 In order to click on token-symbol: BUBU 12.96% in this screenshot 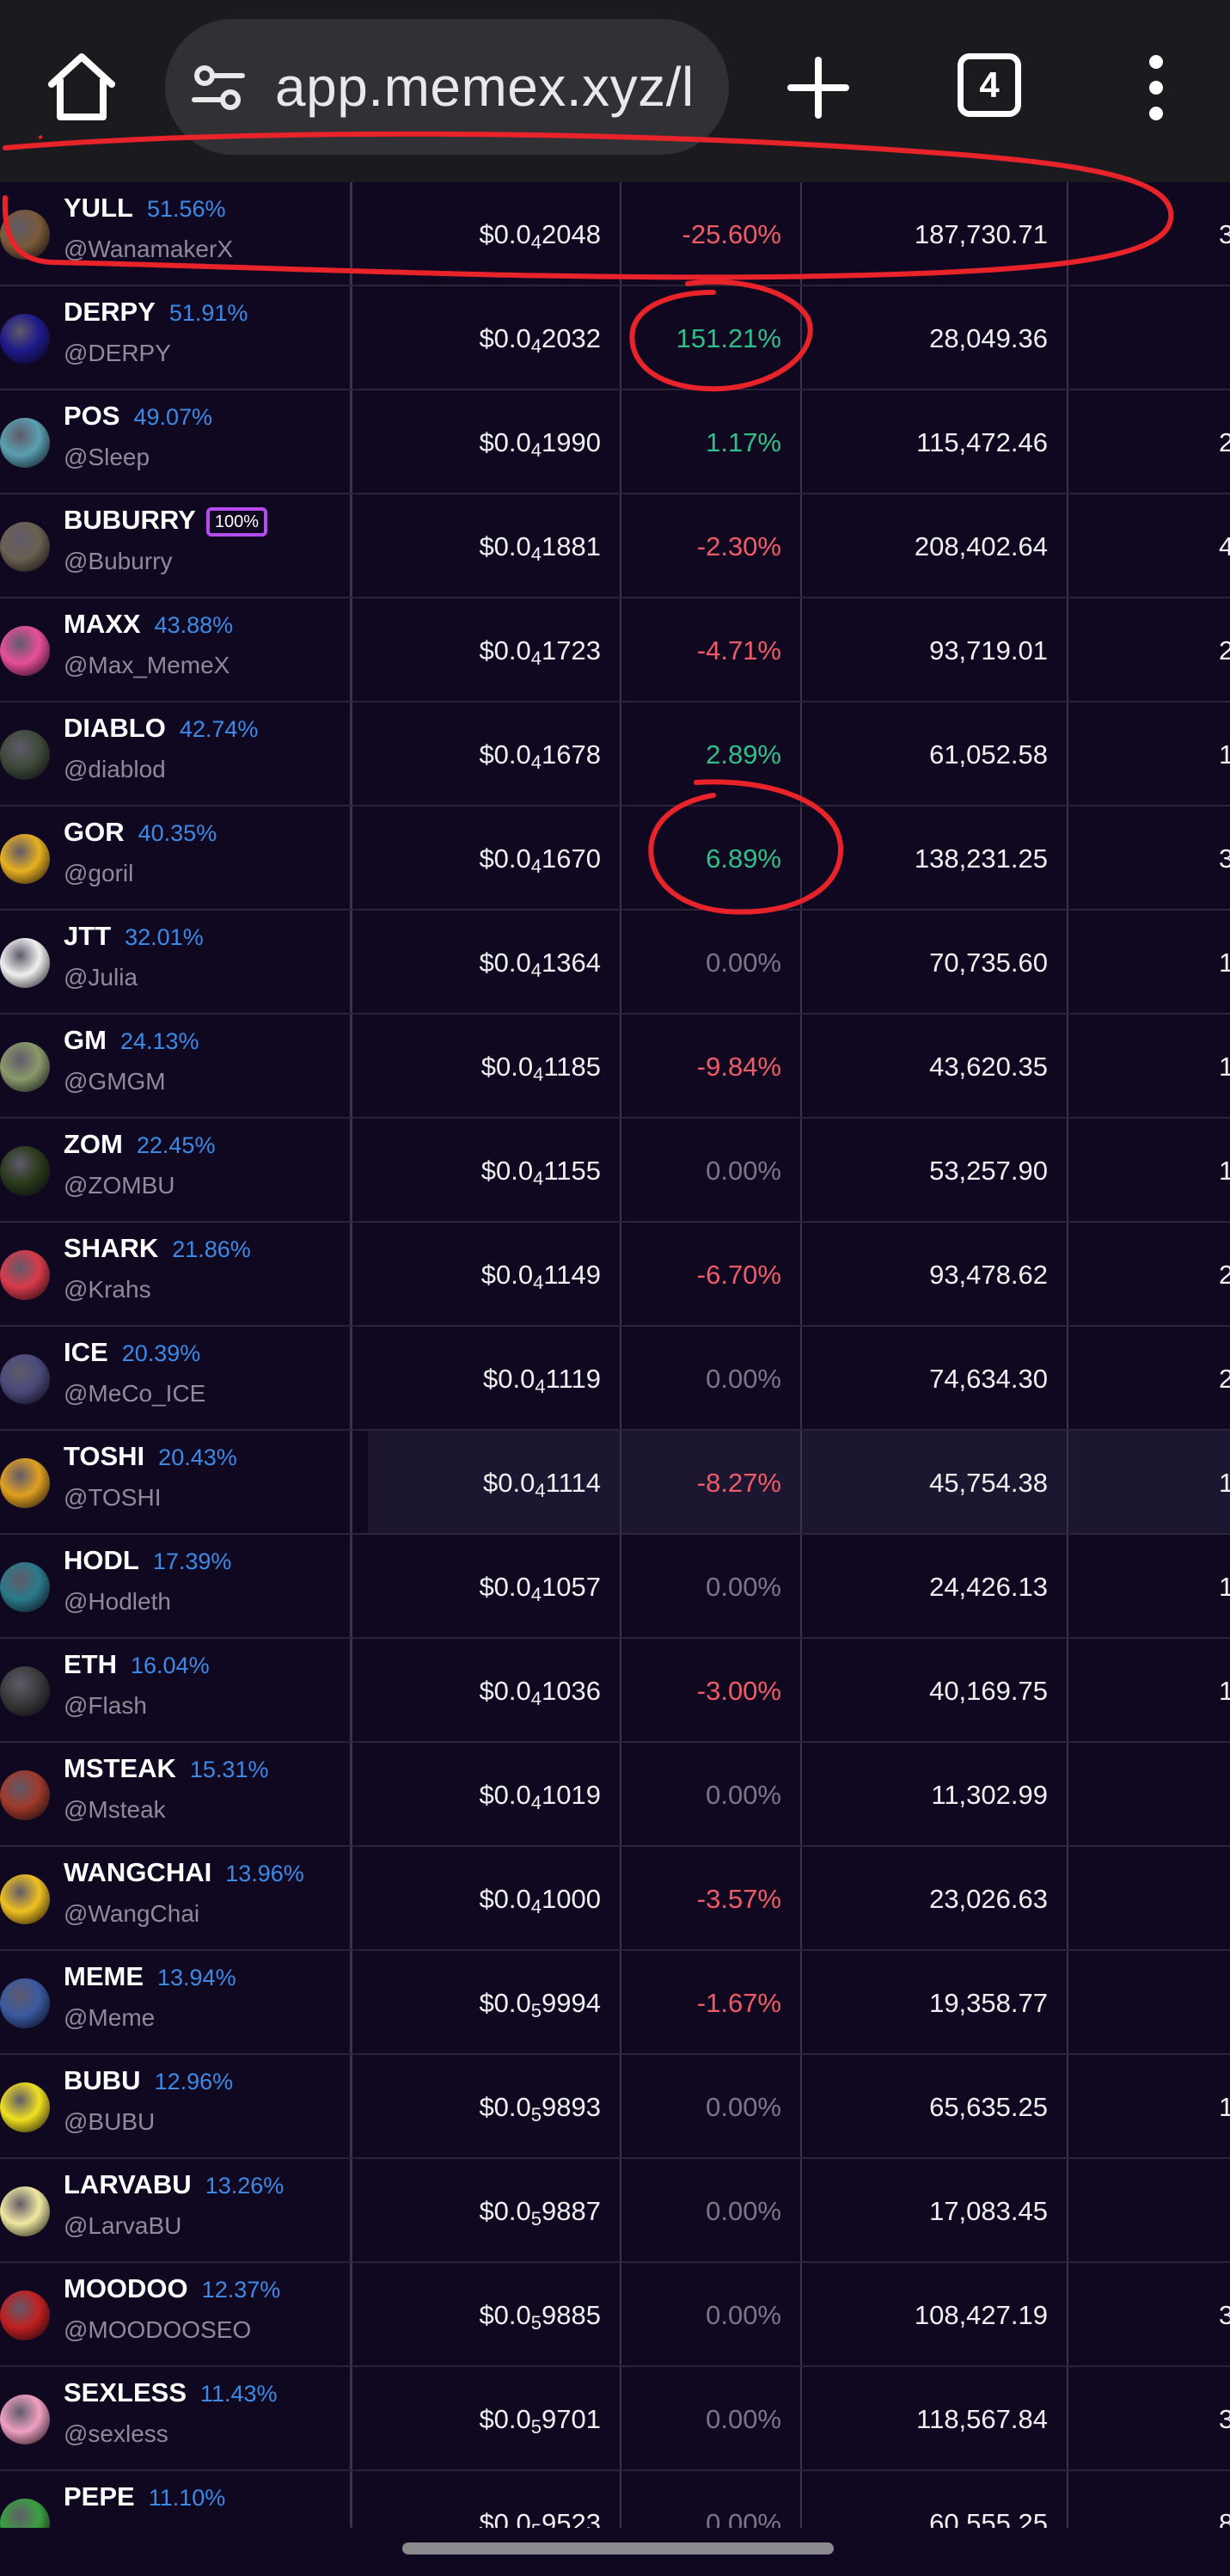, I will do `click(148, 2081)`.